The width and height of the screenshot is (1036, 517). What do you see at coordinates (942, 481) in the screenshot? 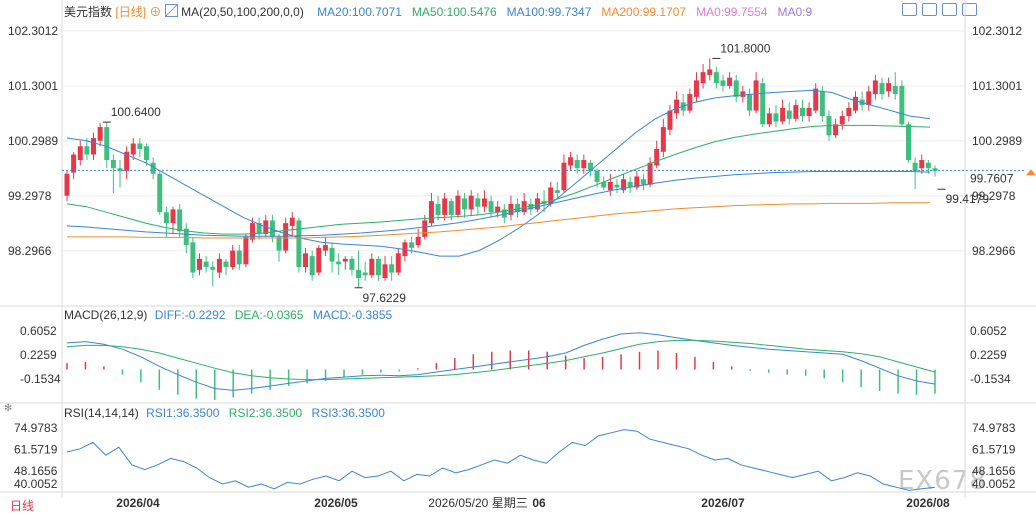
I see `watermark: EX678` at bounding box center [942, 481].